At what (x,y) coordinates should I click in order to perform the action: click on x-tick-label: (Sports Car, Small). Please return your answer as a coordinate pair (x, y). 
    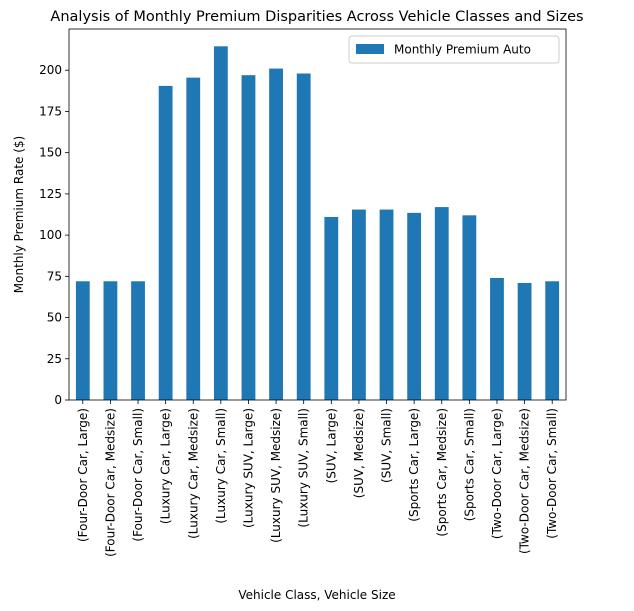
    Looking at the image, I should click on (469, 464).